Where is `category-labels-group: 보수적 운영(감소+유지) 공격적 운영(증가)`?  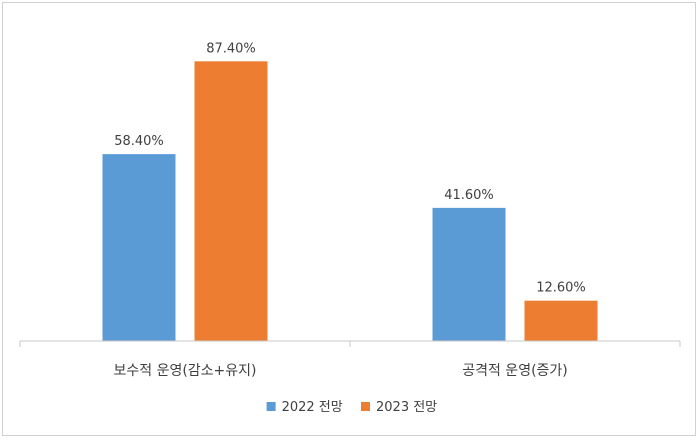
category-labels-group: 보수적 운영(감소+유지) 공격적 운영(증가) is located at coordinates (340, 371).